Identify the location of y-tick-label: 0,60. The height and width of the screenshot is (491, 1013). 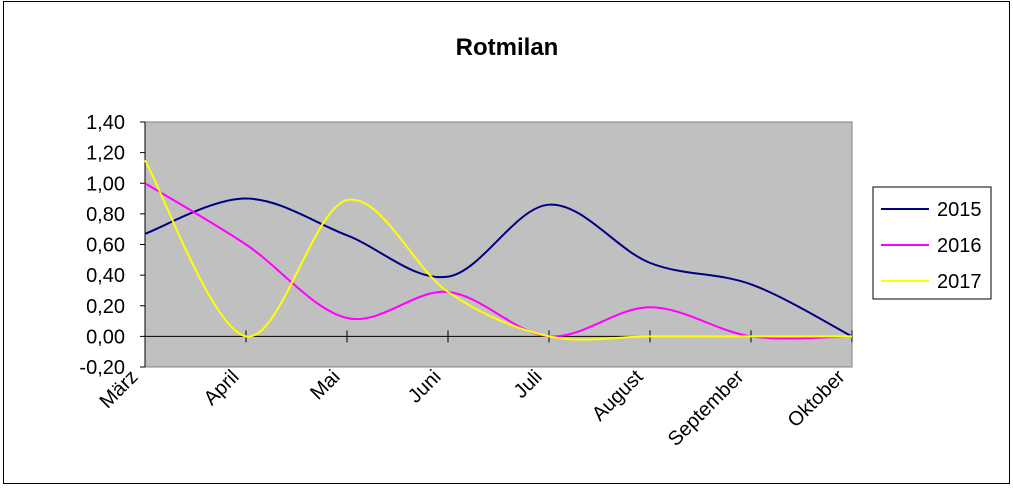
(105, 246).